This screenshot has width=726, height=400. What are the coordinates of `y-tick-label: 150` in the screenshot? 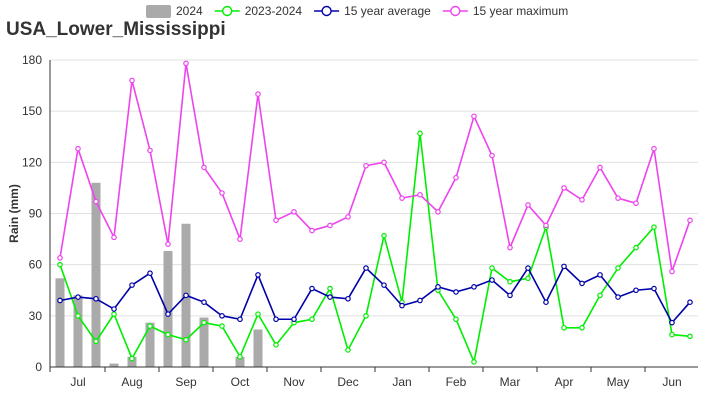 It's located at (32, 111).